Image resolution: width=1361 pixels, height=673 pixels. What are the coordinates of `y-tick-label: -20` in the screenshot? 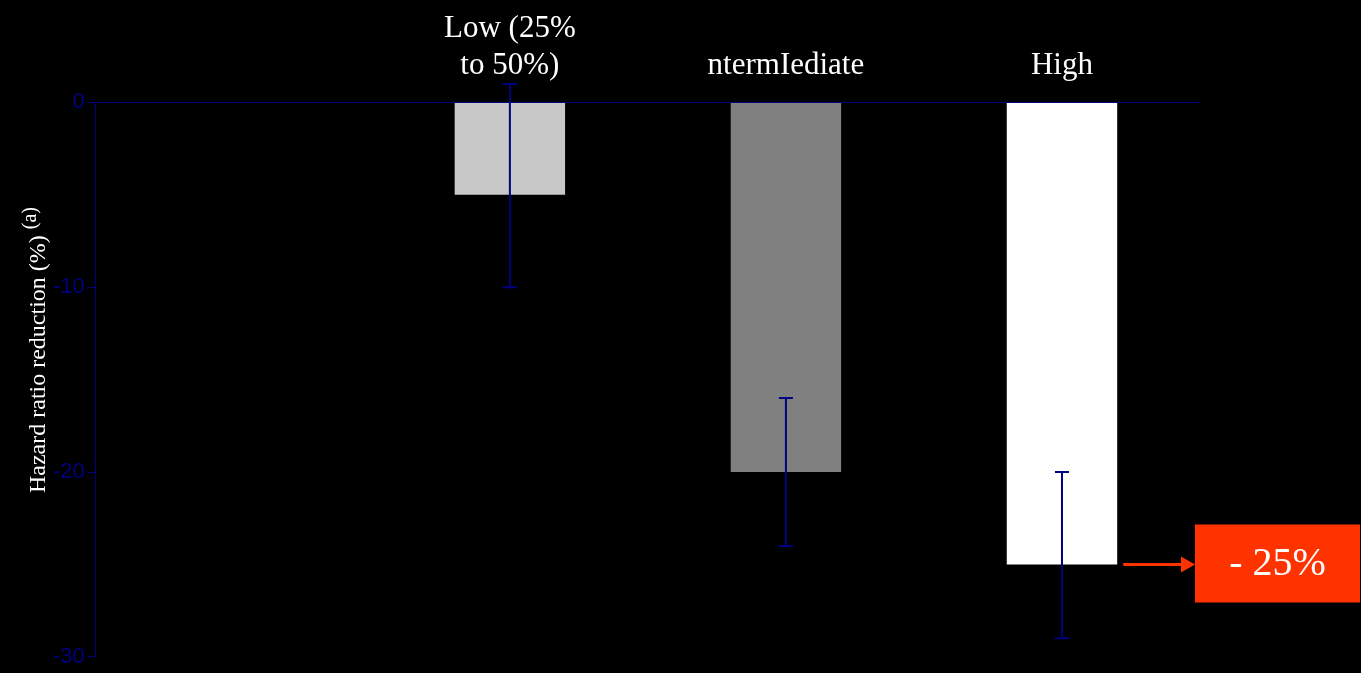 It's located at (69, 471).